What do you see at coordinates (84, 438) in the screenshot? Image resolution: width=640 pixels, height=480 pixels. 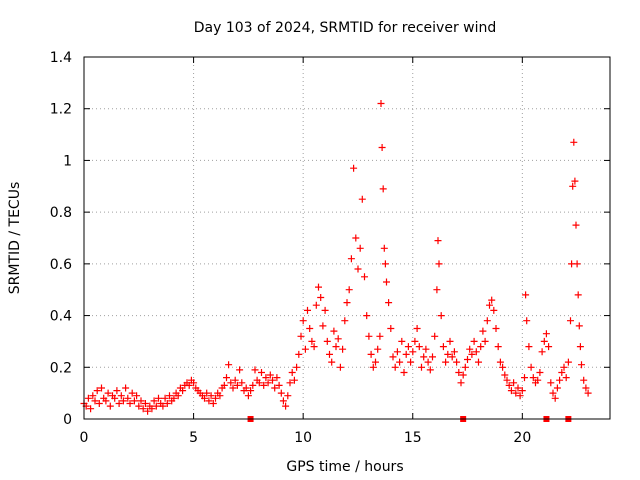 I see `x-tick-label: 0` at bounding box center [84, 438].